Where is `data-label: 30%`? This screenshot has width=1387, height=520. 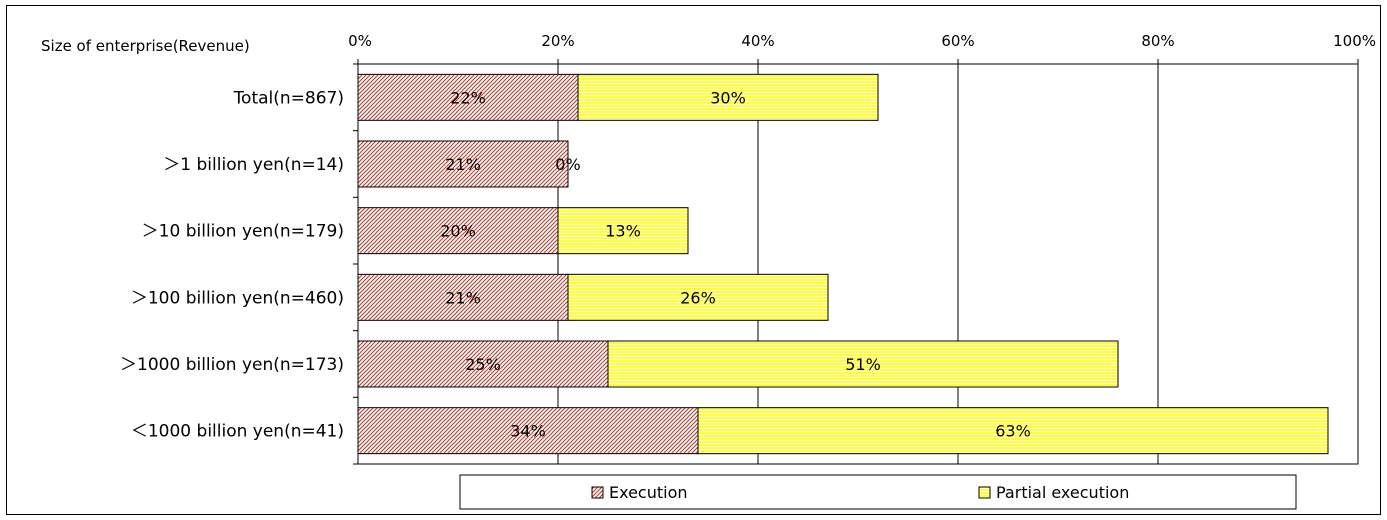 data-label: 30% is located at coordinates (728, 97).